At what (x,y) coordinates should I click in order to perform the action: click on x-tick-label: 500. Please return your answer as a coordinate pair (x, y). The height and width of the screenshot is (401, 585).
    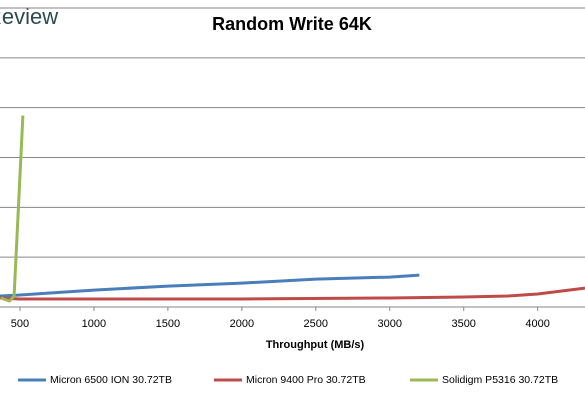
    Looking at the image, I should click on (20, 324).